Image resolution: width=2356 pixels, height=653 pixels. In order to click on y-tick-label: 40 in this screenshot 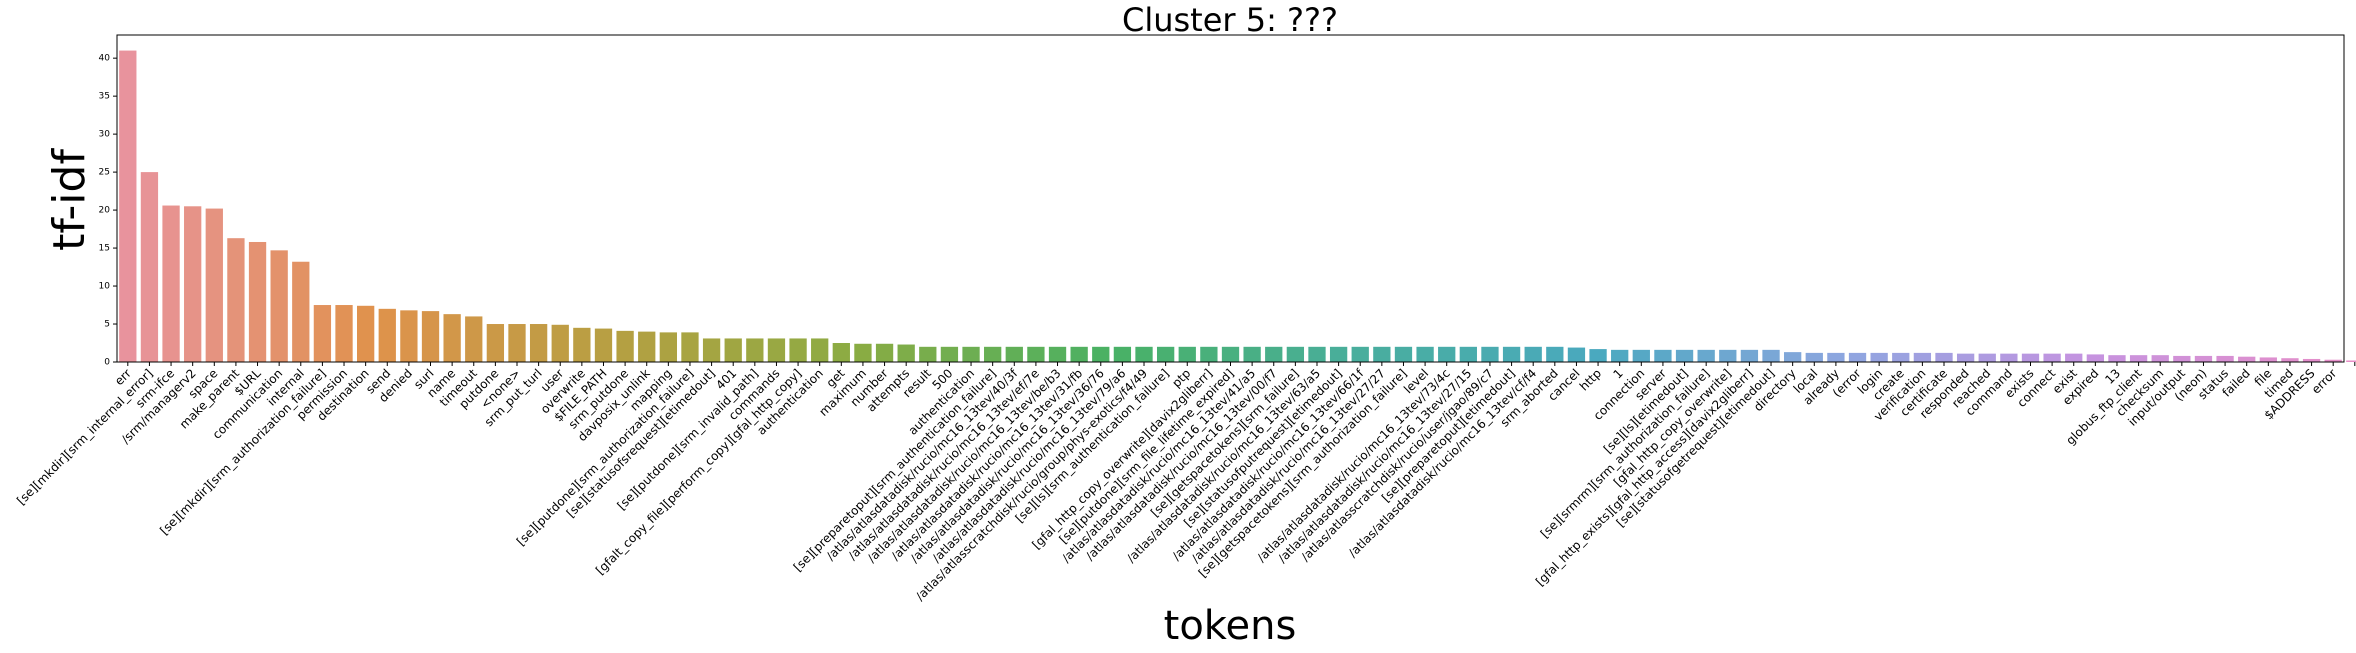, I will do `click(105, 59)`.